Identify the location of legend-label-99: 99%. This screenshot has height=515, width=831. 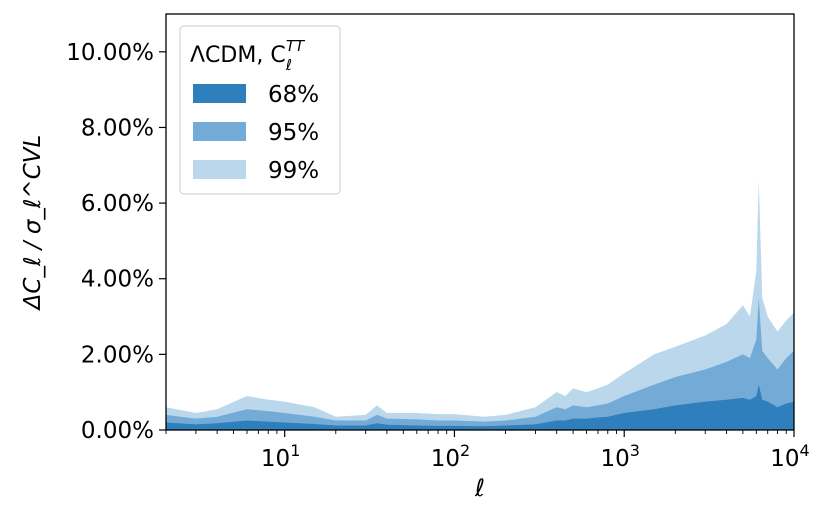
(293, 171).